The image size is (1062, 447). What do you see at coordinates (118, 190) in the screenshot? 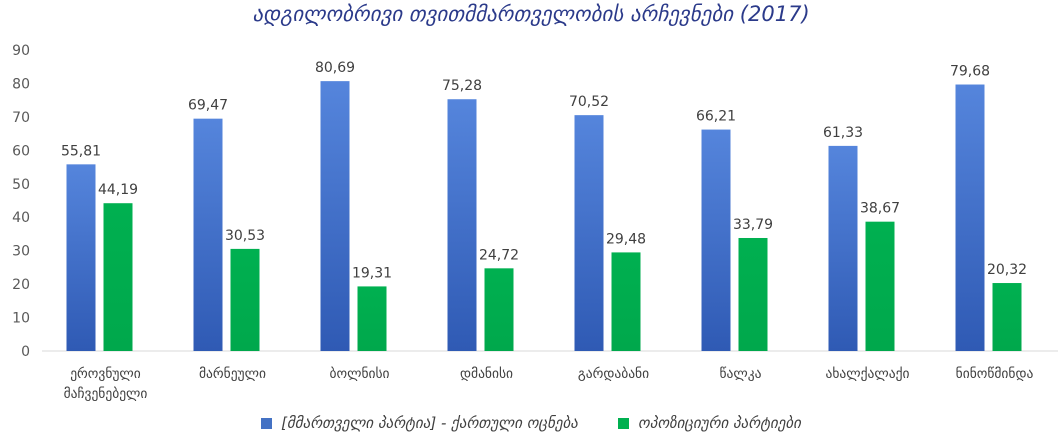
I see `data-label: 44,19` at bounding box center [118, 190].